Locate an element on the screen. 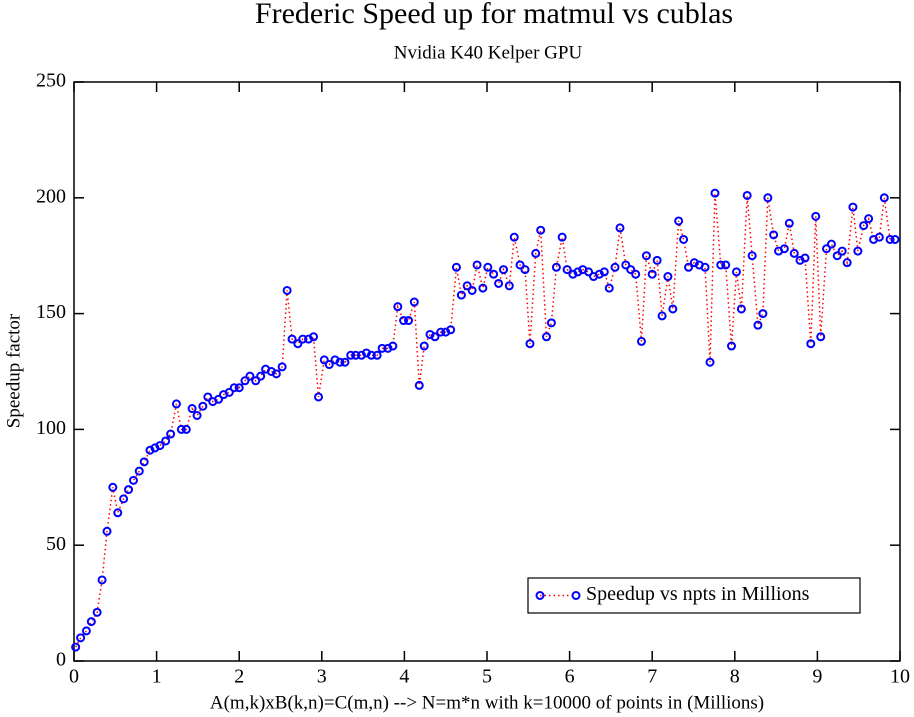  x-tick-label: 3 is located at coordinates (322, 677).